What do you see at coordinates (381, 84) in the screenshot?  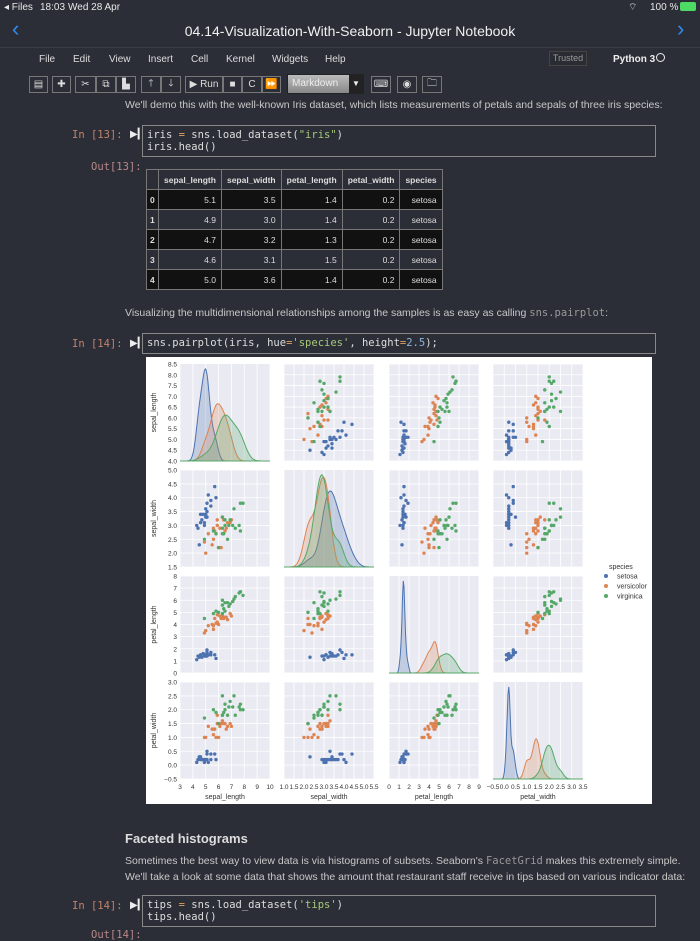 I see `command-palette-button: ⌨` at bounding box center [381, 84].